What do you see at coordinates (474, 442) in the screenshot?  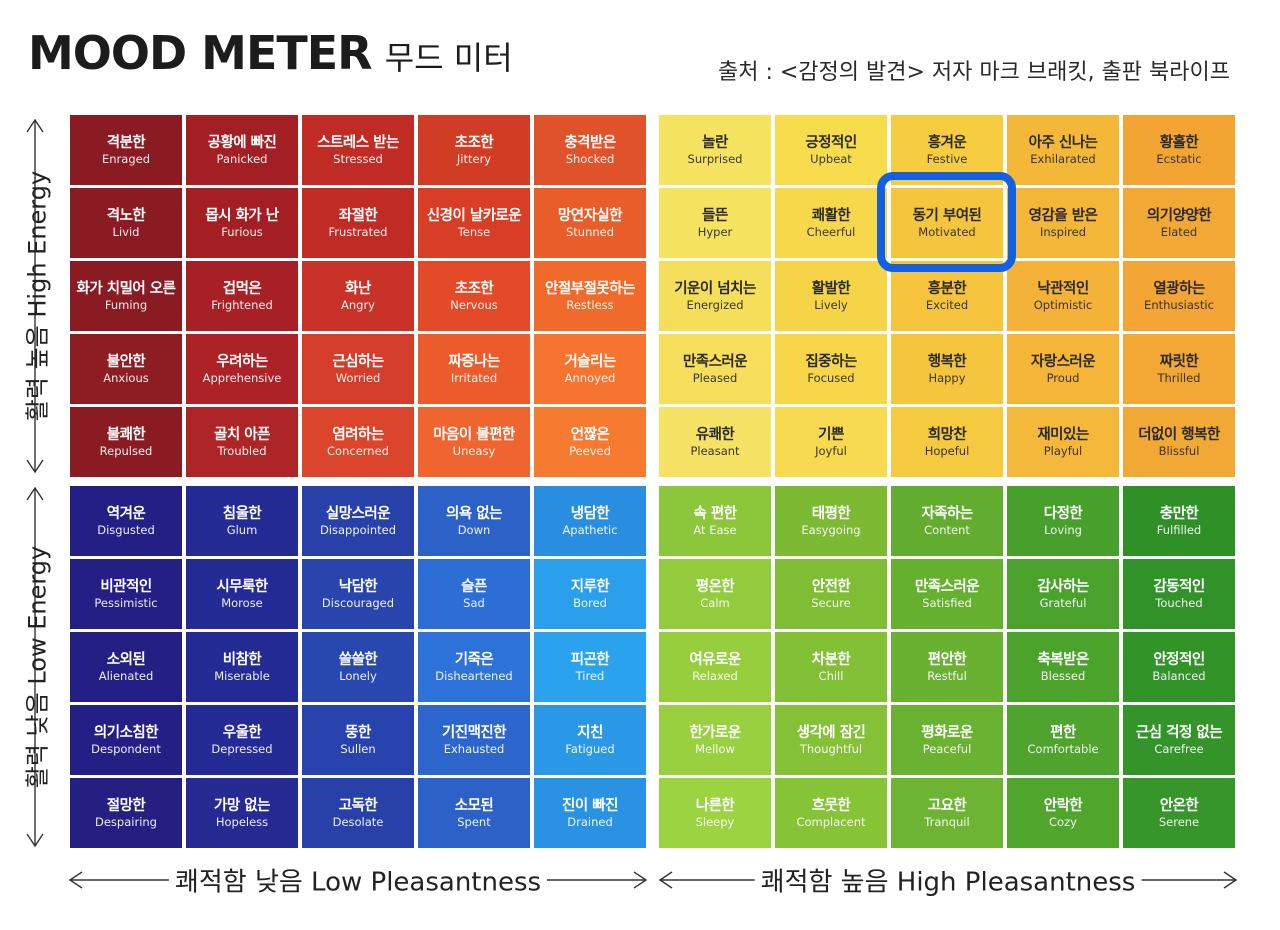 I see `emotion-cell: 마음이 불편한 Uneasy` at bounding box center [474, 442].